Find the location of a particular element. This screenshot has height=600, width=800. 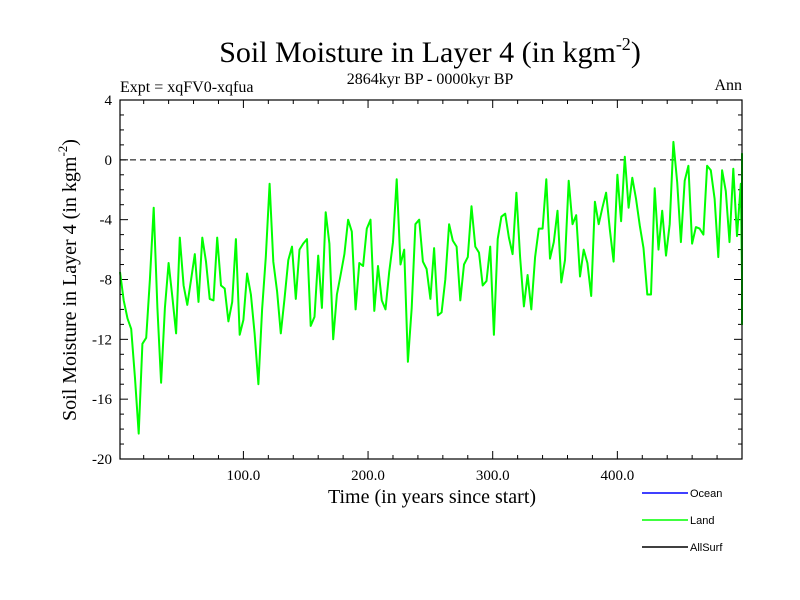

legend-label-land: Land is located at coordinates (702, 521).